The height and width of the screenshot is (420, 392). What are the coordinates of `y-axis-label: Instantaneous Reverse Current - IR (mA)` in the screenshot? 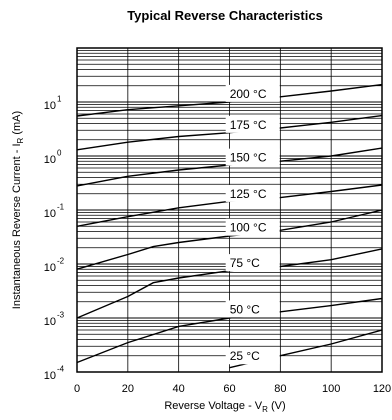 It's located at (18, 210).